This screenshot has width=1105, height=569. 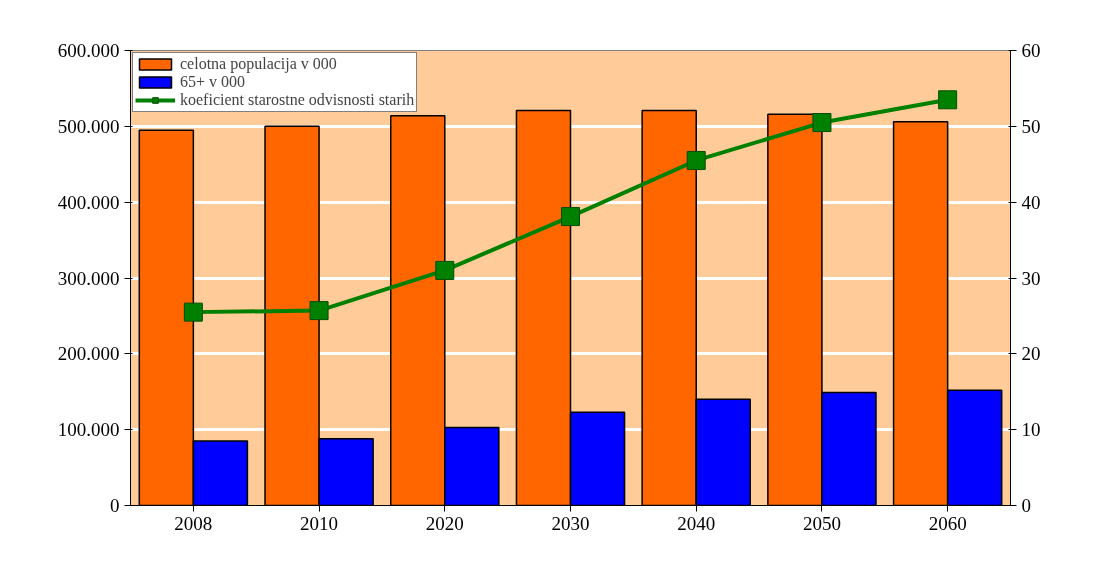 What do you see at coordinates (88, 278) in the screenshot?
I see `y-tick-label: 300.000` at bounding box center [88, 278].